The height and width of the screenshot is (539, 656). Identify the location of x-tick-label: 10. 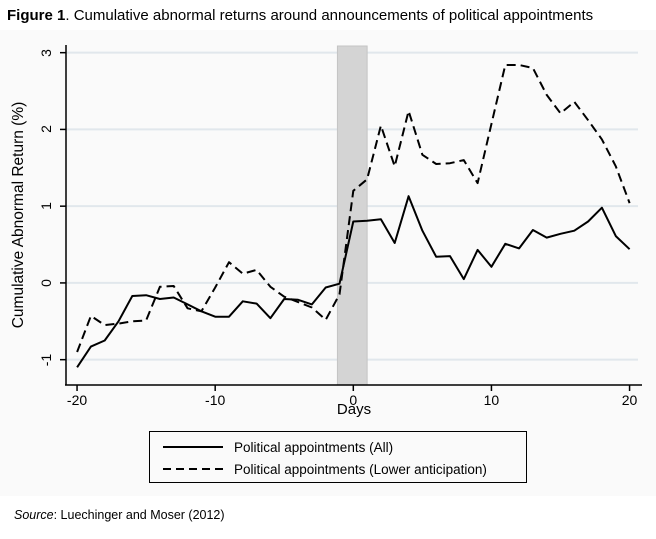
(491, 400).